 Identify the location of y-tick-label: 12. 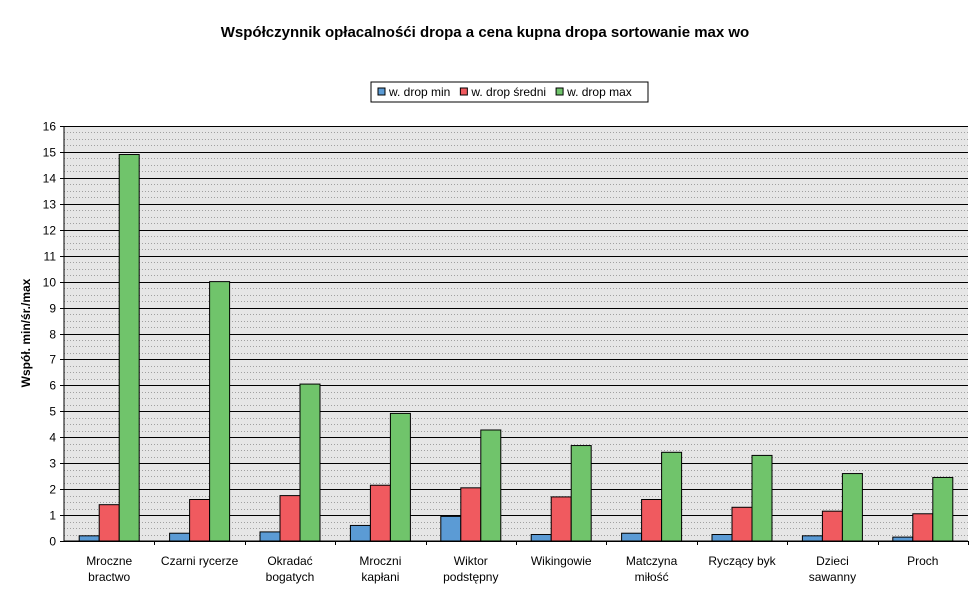
(50, 231).